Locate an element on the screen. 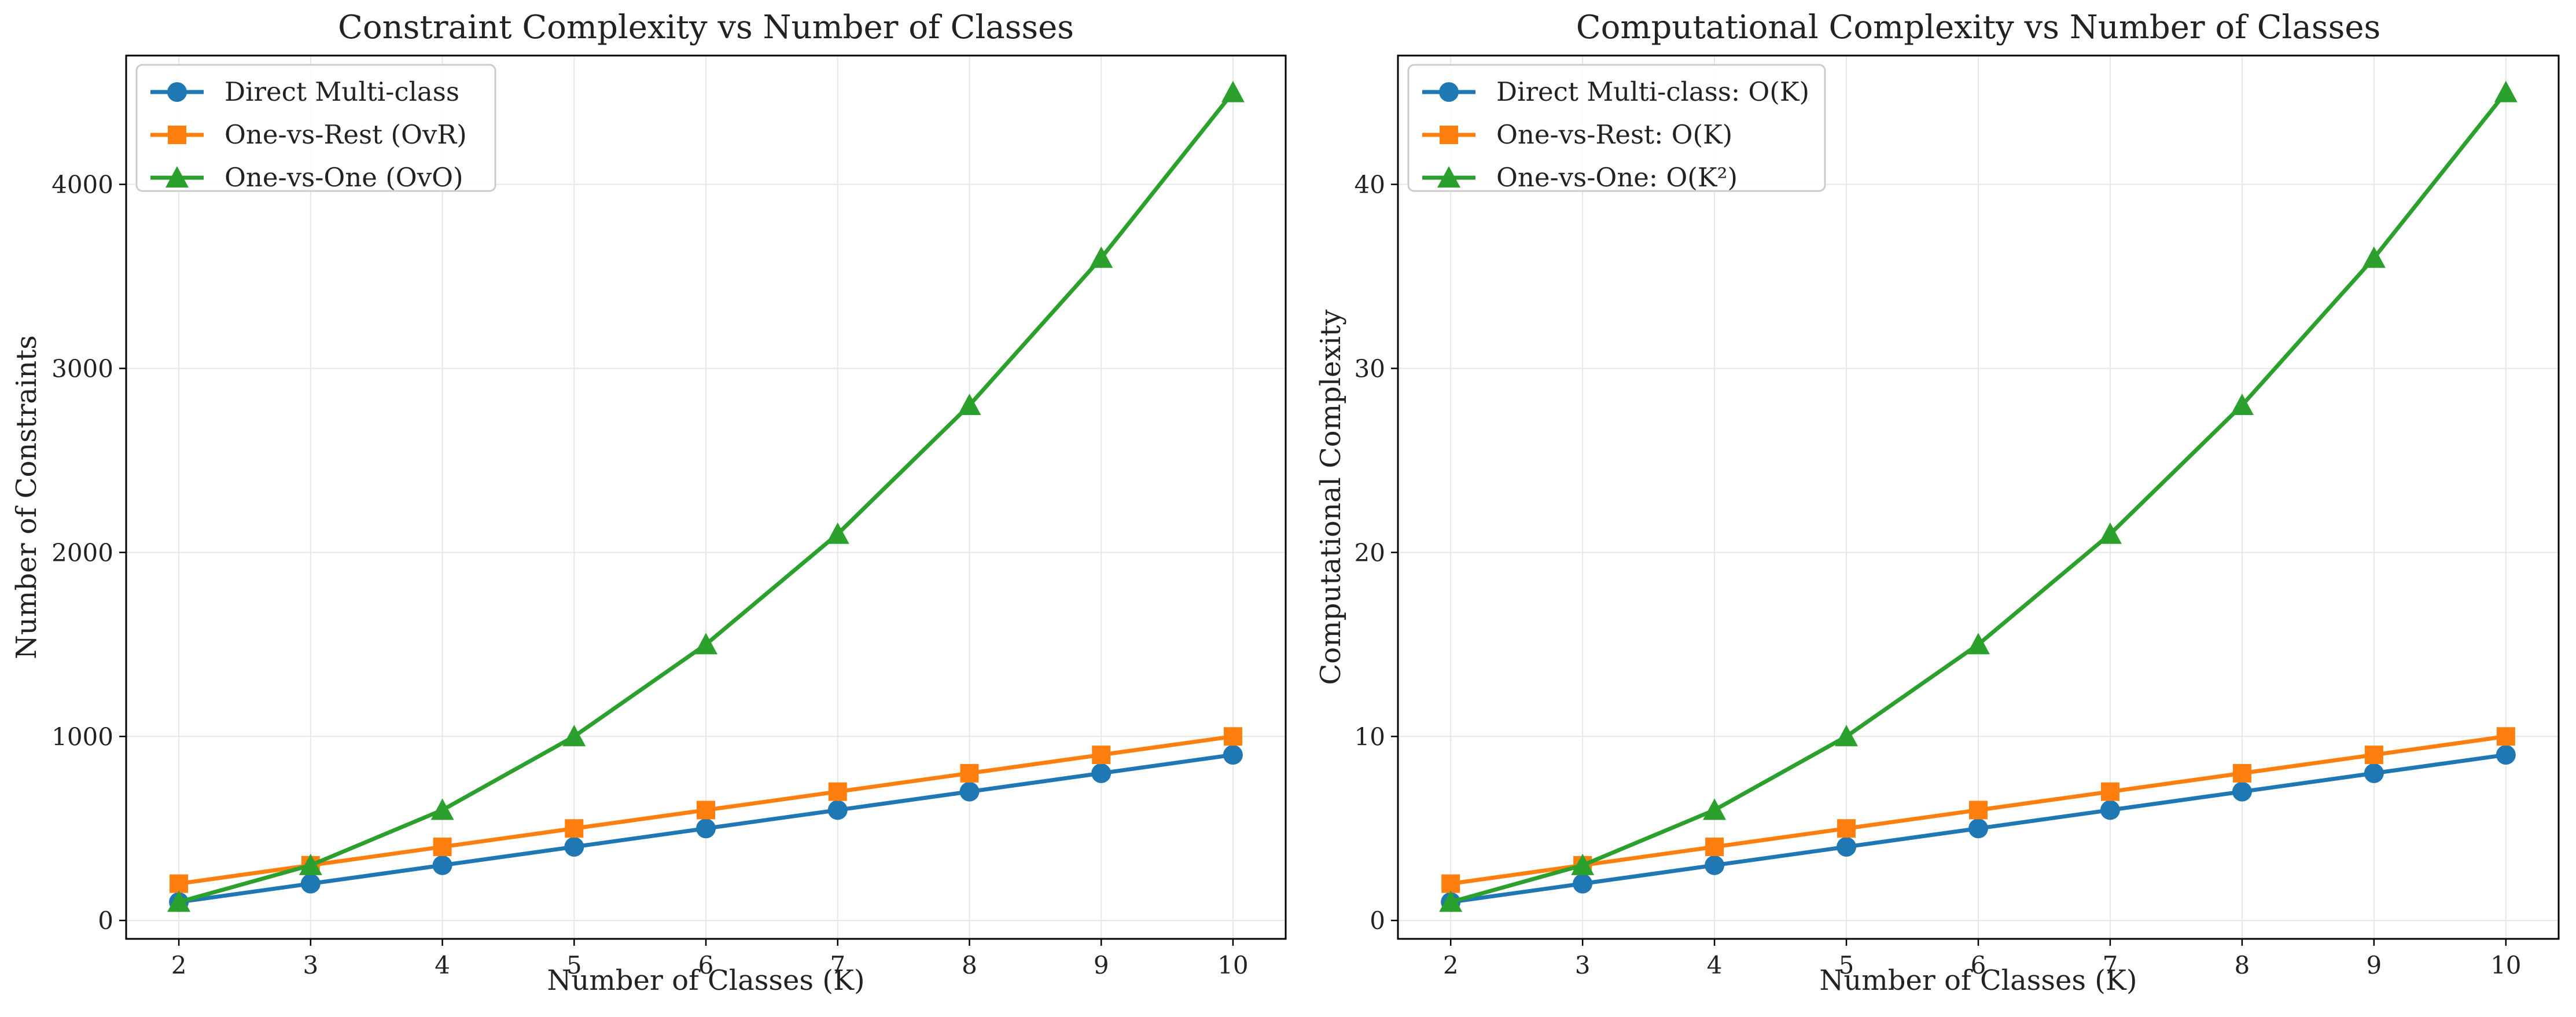 The height and width of the screenshot is (1017, 2576). y-axis-label: Number of Constraints is located at coordinates (26, 497).